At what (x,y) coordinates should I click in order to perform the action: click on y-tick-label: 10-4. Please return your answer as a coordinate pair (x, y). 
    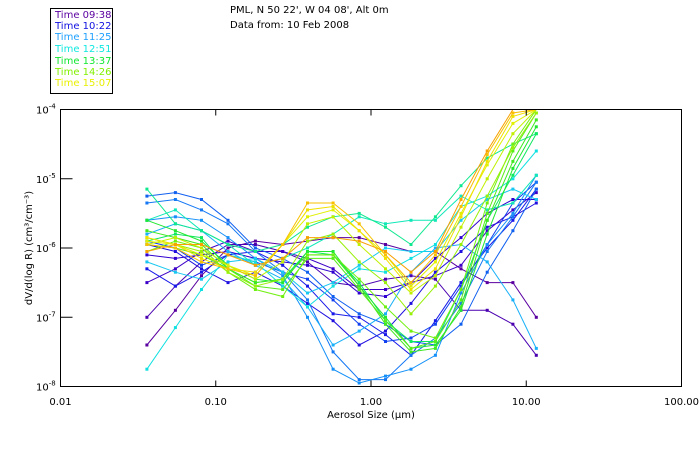
    Looking at the image, I should click on (46, 110).